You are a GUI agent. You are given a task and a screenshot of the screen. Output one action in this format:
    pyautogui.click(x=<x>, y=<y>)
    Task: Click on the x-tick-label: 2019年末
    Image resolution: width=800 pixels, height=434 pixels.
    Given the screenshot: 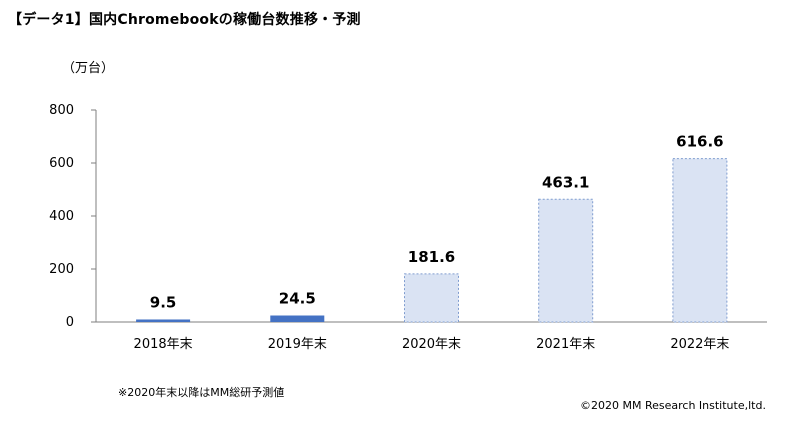 What is the action you would take?
    pyautogui.click(x=297, y=344)
    